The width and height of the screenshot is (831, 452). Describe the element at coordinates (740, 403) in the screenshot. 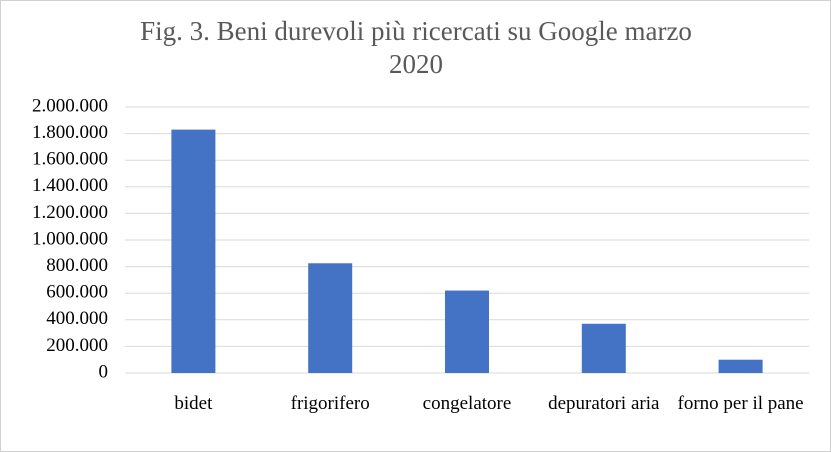

I see `x-tick-label: forno per il pane` at that location.